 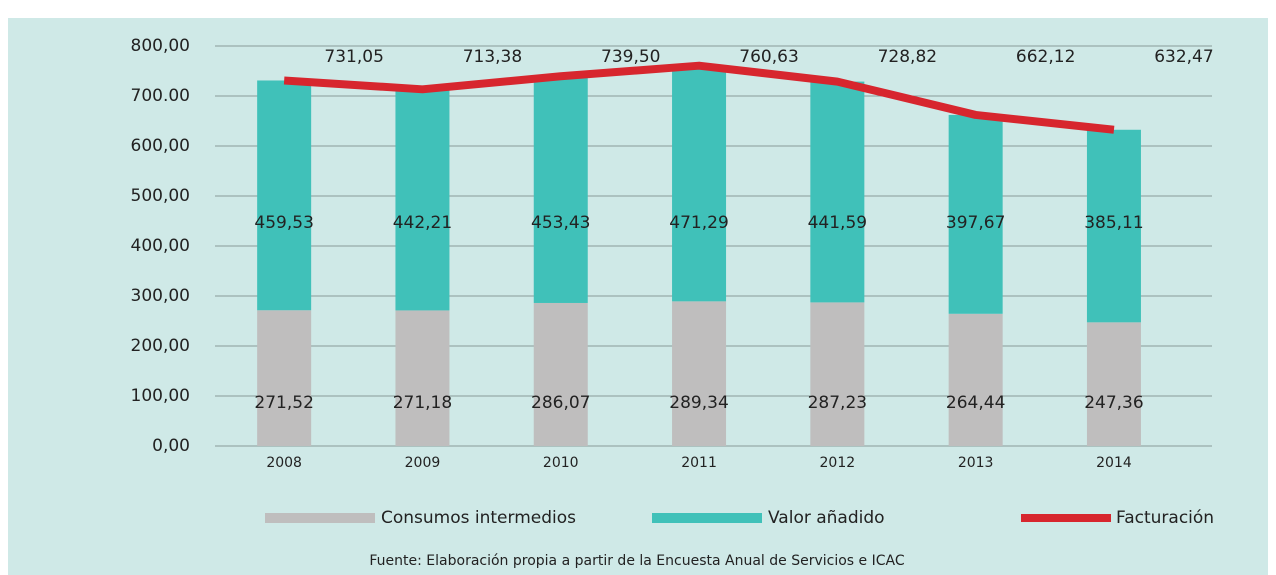 What do you see at coordinates (975, 223) in the screenshot?
I see `data-label: 397,67` at bounding box center [975, 223].